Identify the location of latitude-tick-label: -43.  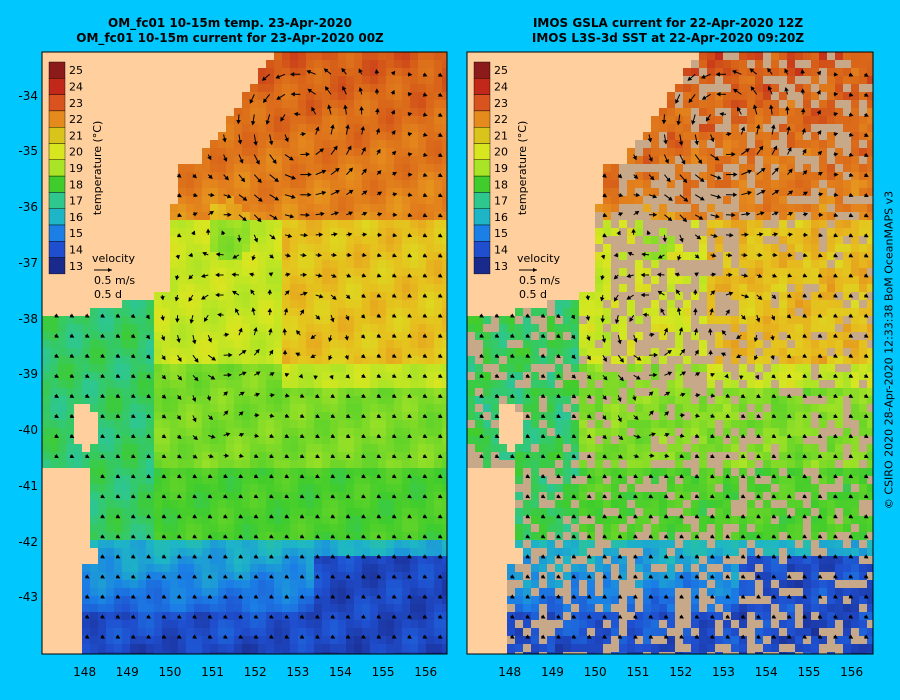
(28, 597).